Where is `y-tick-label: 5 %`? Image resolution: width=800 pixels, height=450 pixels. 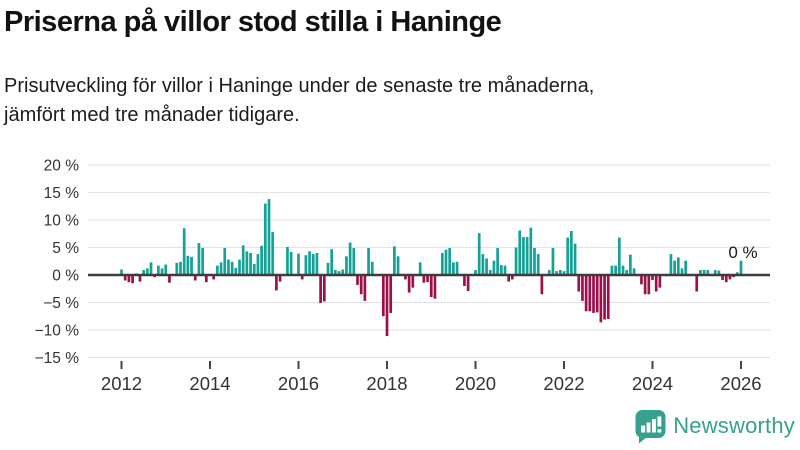 y-tick-label: 5 % is located at coordinates (65, 248).